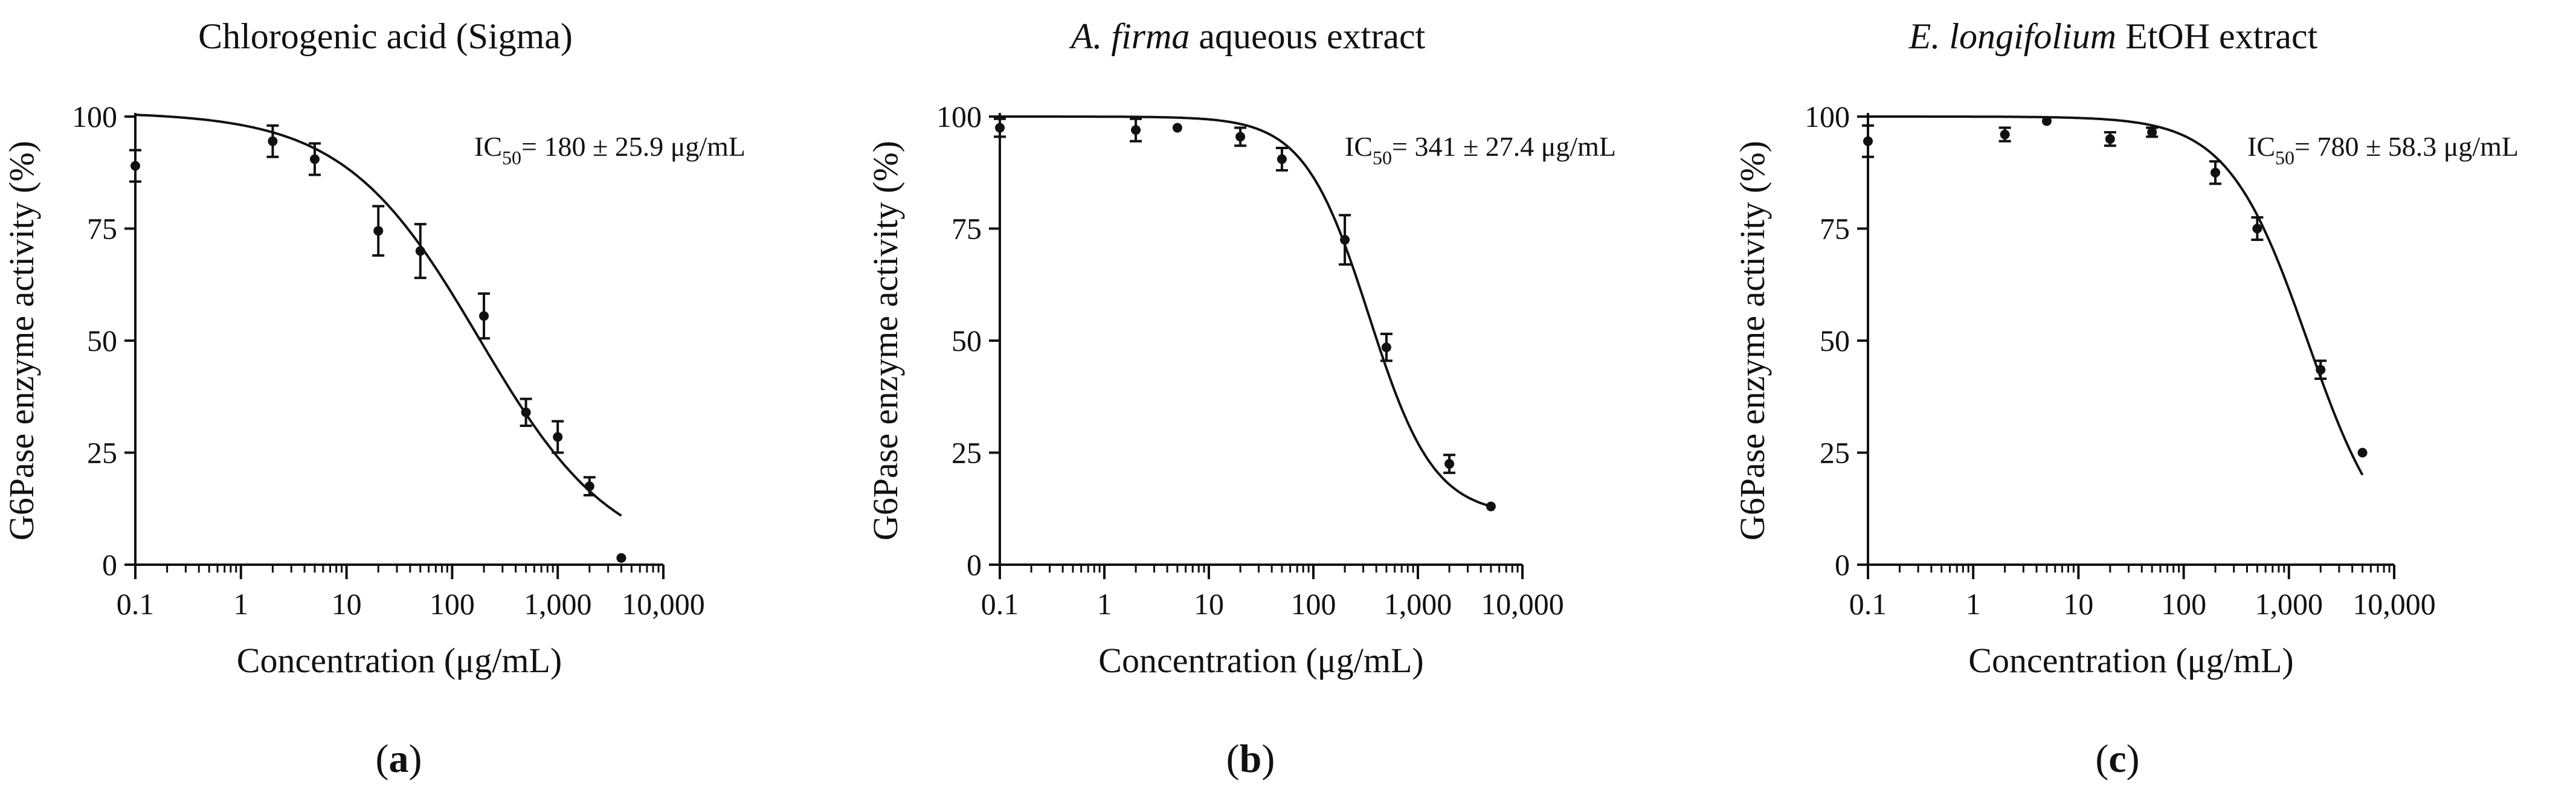 This screenshot has width=2576, height=796. What do you see at coordinates (110, 565) in the screenshot?
I see `y-tick-label: 0` at bounding box center [110, 565].